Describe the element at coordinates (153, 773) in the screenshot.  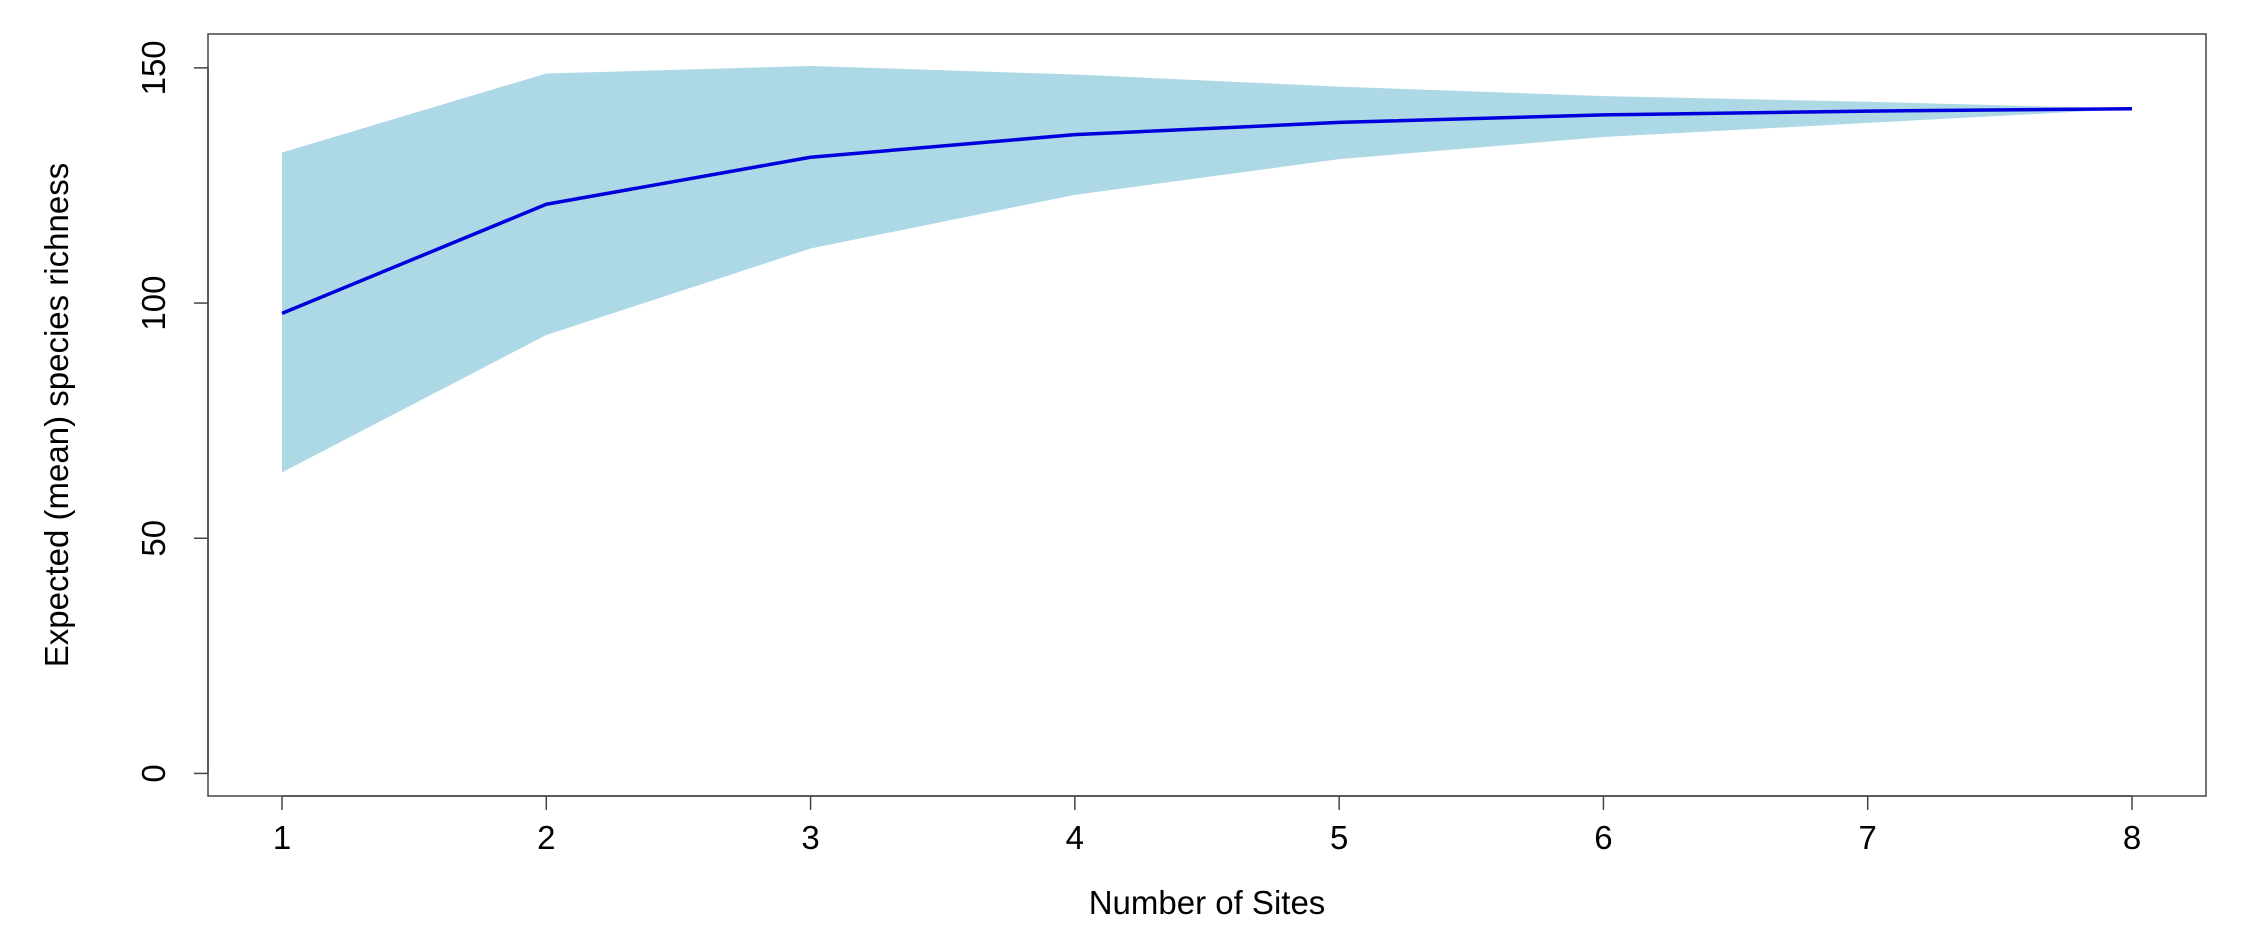
I see `y-tick-label: 0` at that location.